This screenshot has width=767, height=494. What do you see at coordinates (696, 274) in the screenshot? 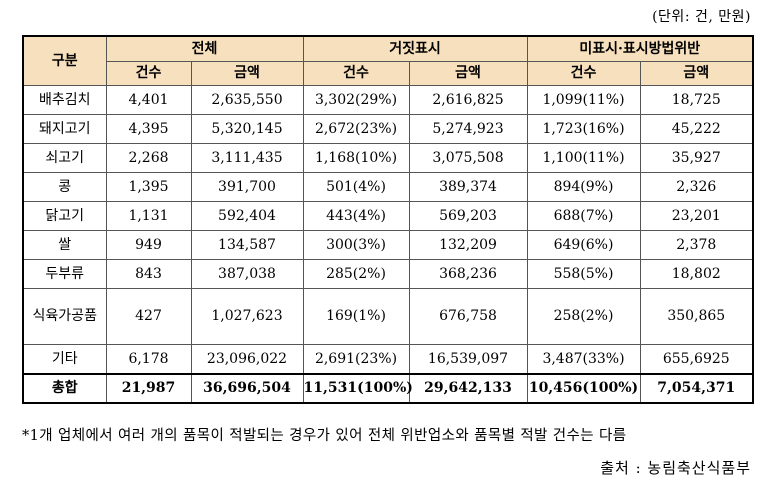
I see `cell-unlabeled-amount: 18,802` at bounding box center [696, 274].